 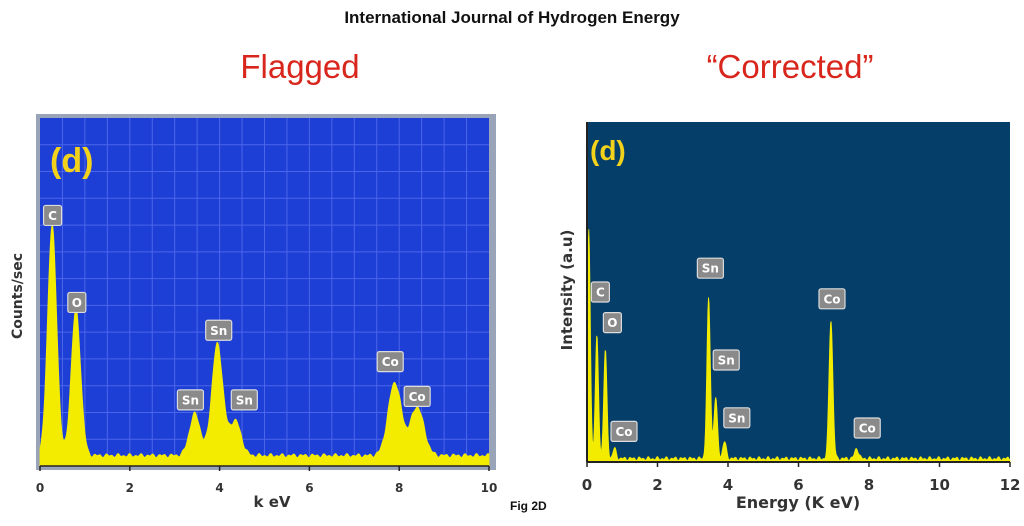 What do you see at coordinates (18, 296) in the screenshot?
I see `y-axis-label: Counts/sec` at bounding box center [18, 296].